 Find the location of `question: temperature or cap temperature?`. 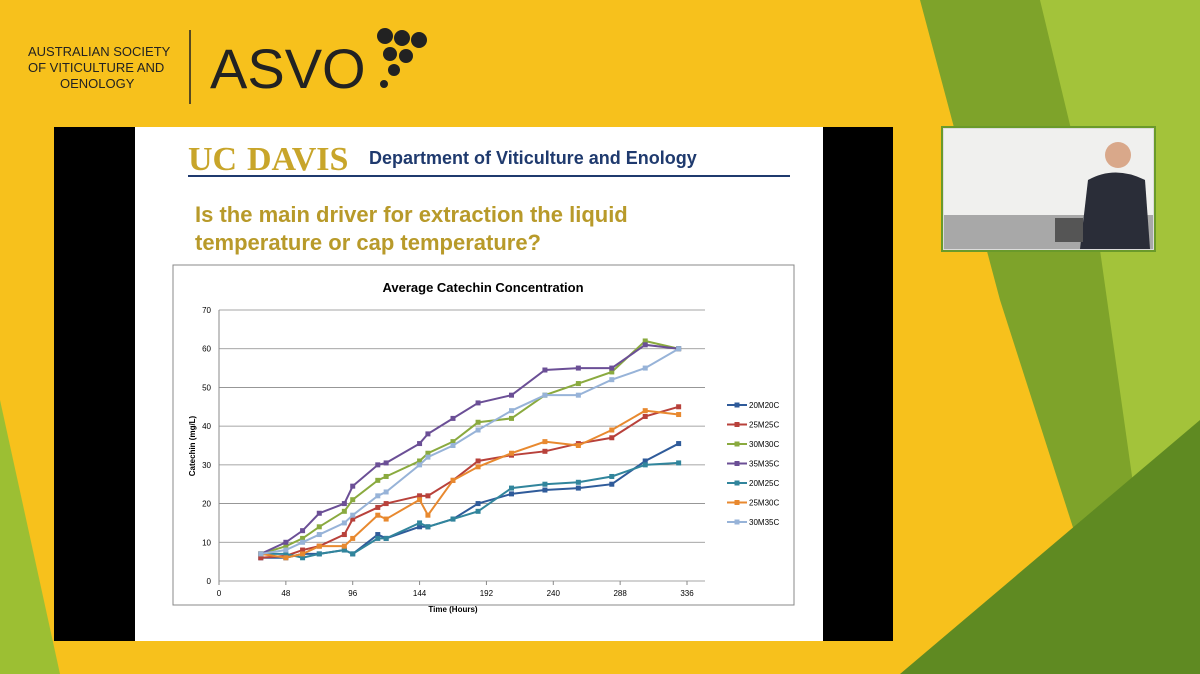

question: temperature or cap temperature? is located at coordinates (368, 242).